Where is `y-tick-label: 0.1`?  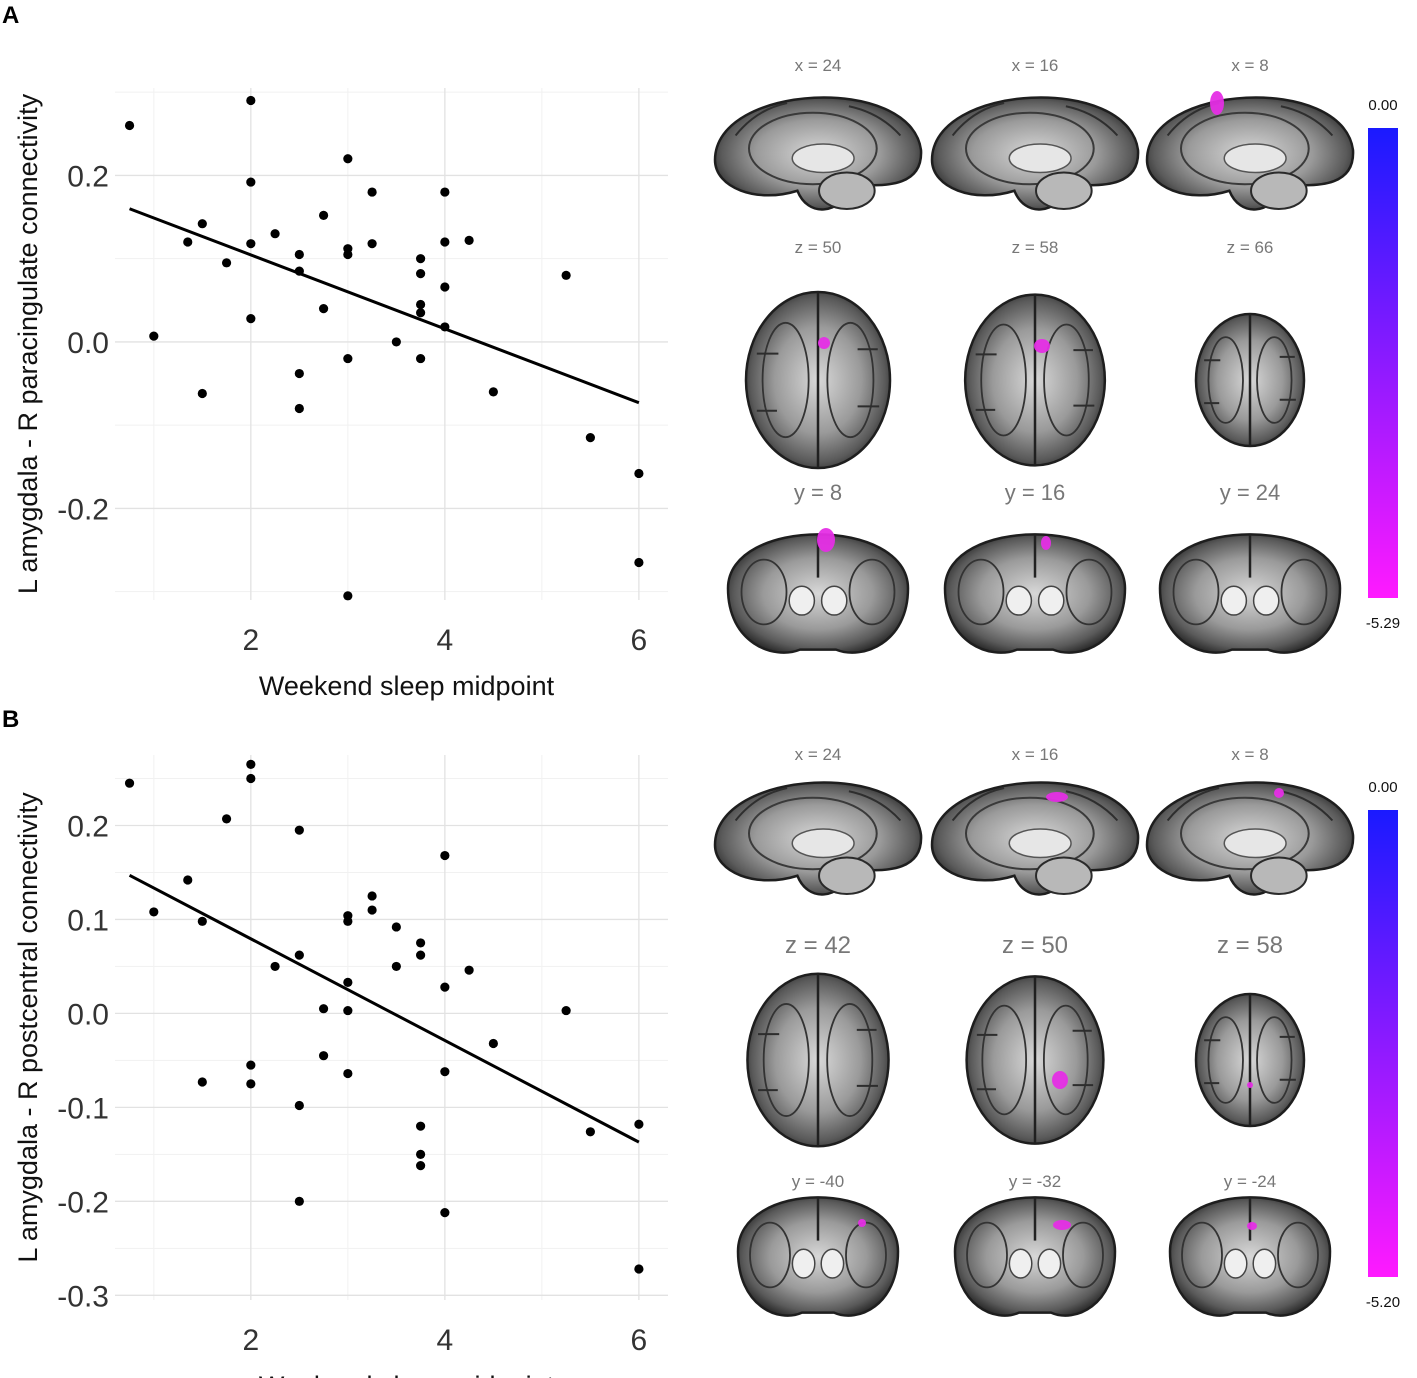
y-tick-label: 0.1 is located at coordinates (88, 920).